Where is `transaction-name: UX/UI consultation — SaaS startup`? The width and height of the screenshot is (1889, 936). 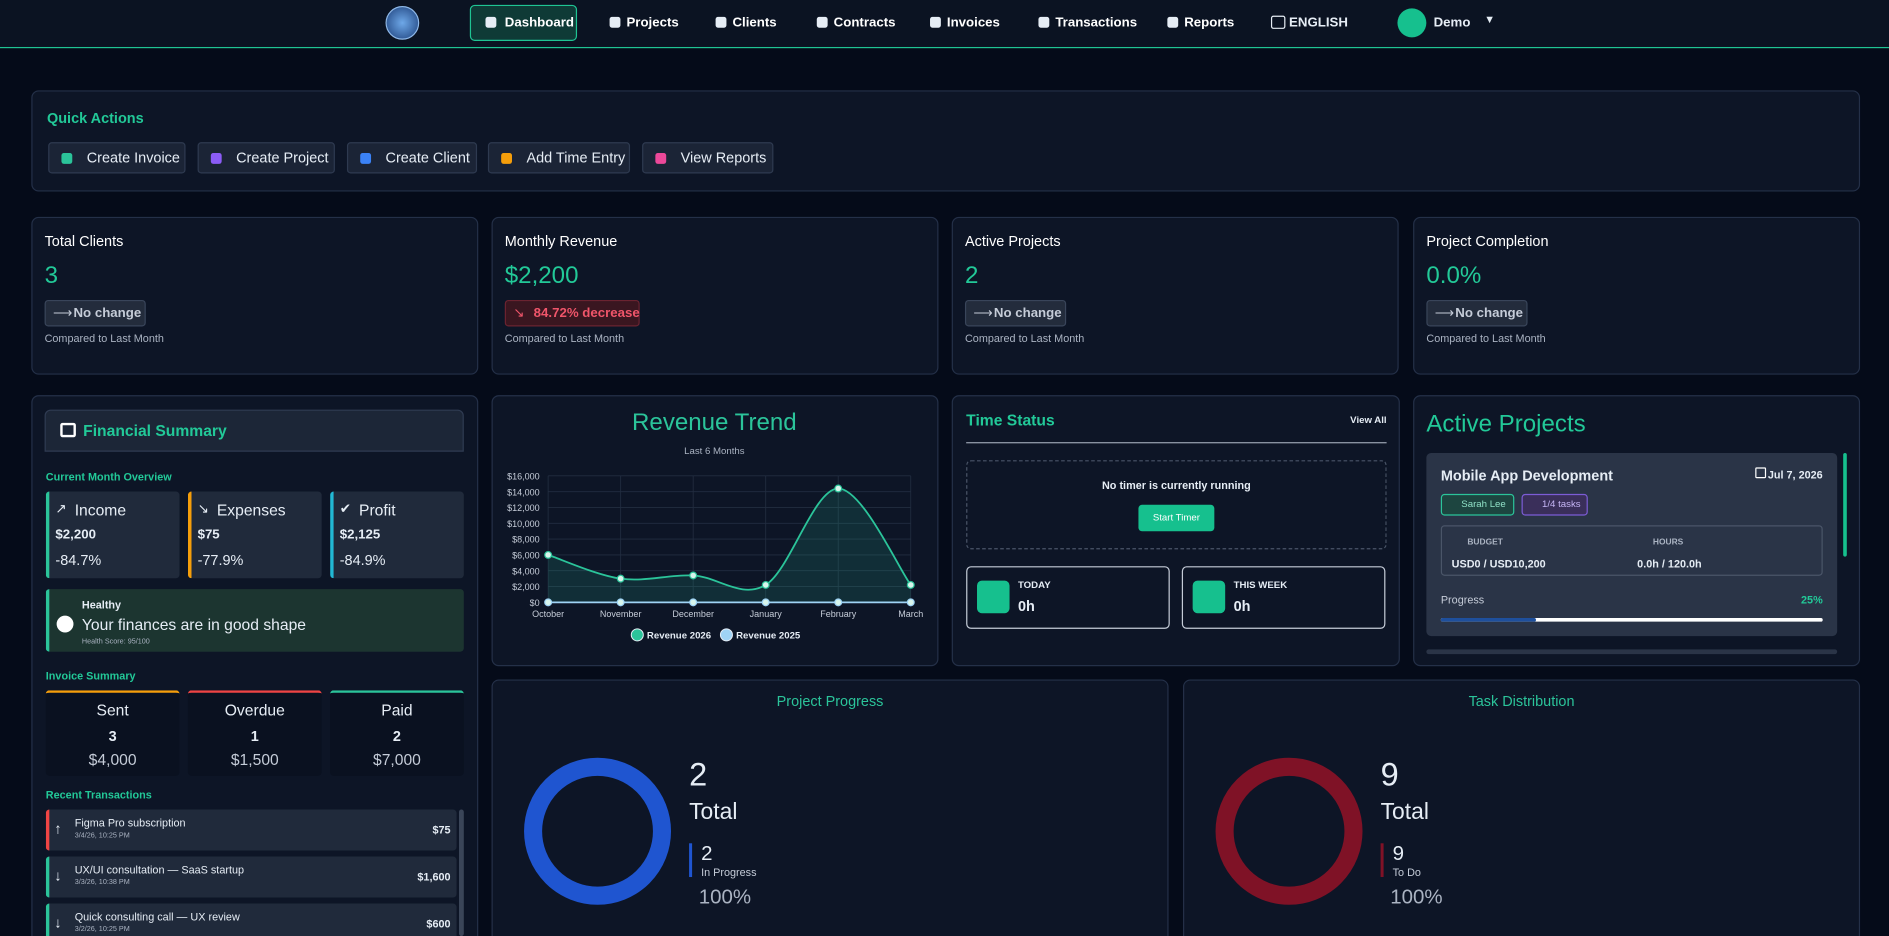 transaction-name: UX/UI consultation — SaaS startup is located at coordinates (159, 869).